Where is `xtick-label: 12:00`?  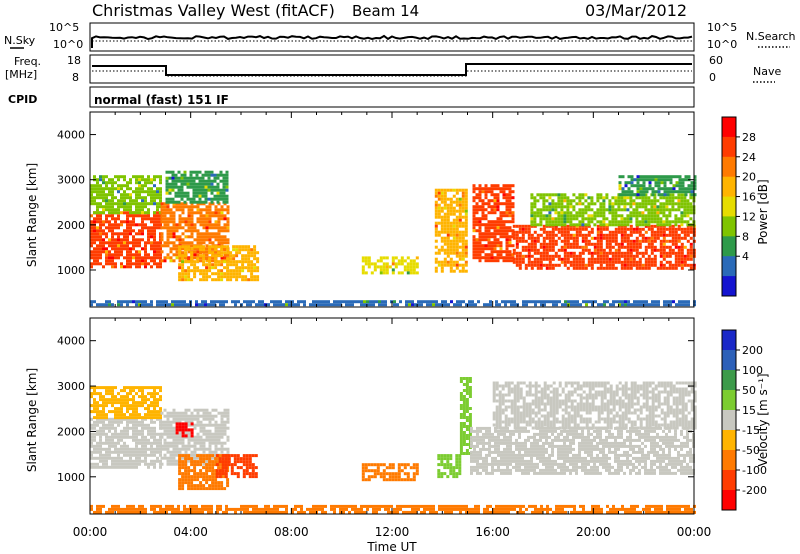
xtick-label: 12:00 is located at coordinates (392, 532).